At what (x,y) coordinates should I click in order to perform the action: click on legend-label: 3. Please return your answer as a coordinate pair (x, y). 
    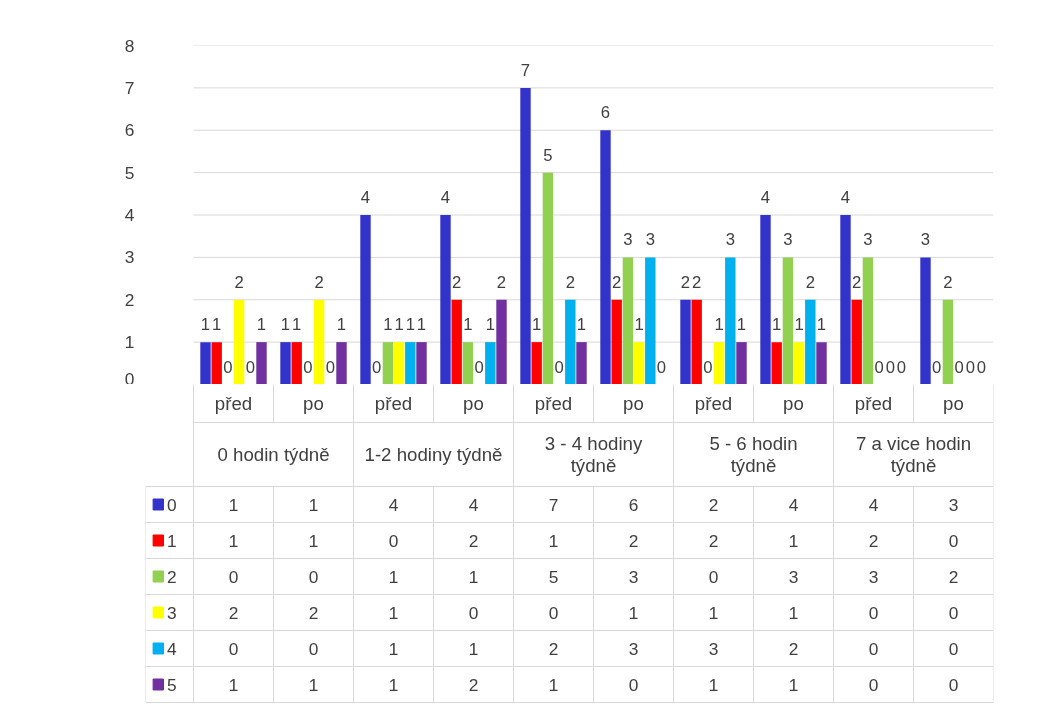
    Looking at the image, I should click on (172, 612).